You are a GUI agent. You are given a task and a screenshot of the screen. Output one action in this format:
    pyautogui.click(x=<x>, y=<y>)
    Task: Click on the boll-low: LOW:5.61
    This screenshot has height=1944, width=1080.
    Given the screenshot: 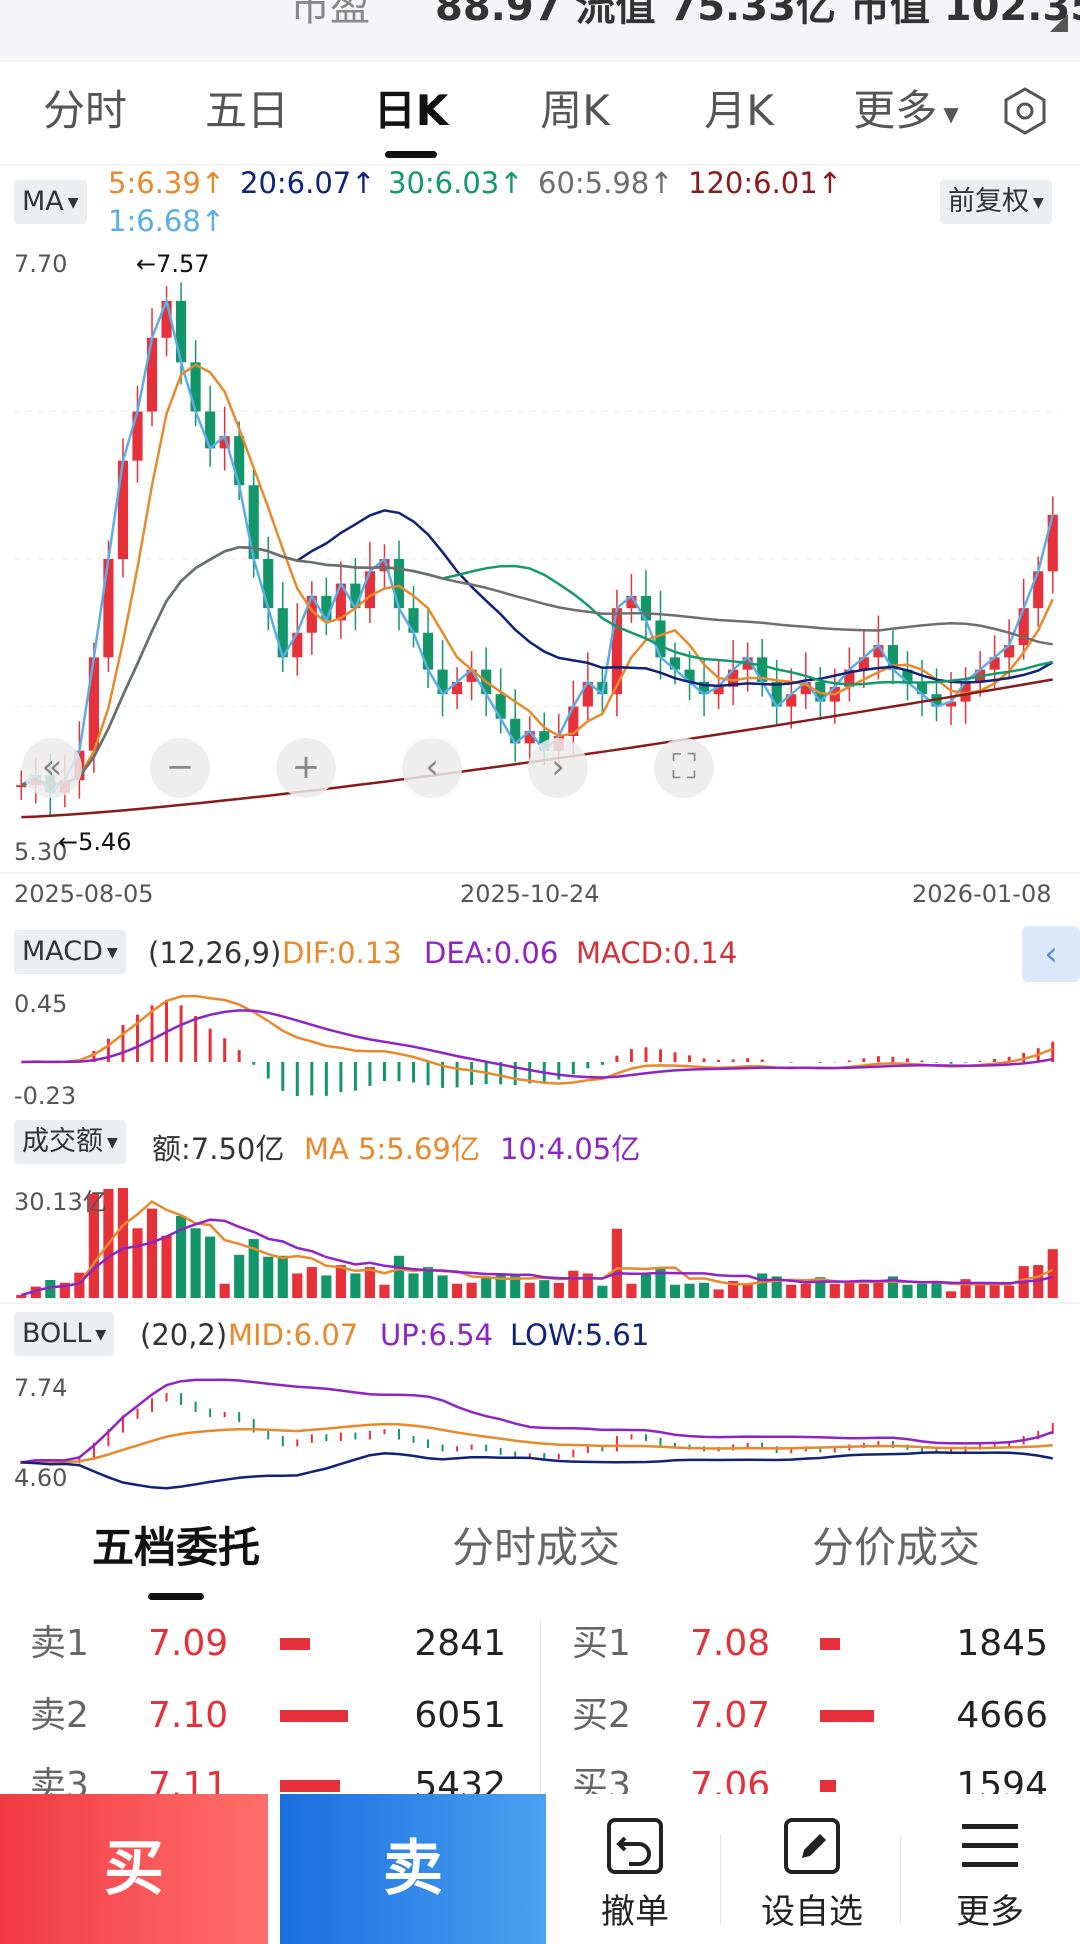 What is the action you would take?
    pyautogui.click(x=580, y=1335)
    